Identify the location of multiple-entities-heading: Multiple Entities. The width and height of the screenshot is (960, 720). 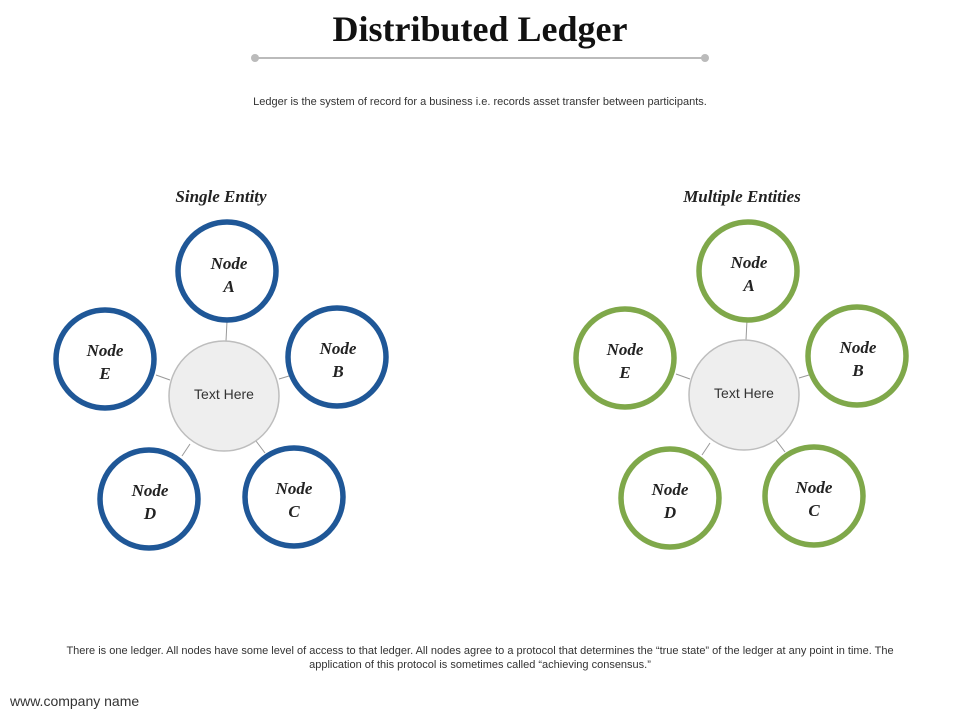
(741, 196).